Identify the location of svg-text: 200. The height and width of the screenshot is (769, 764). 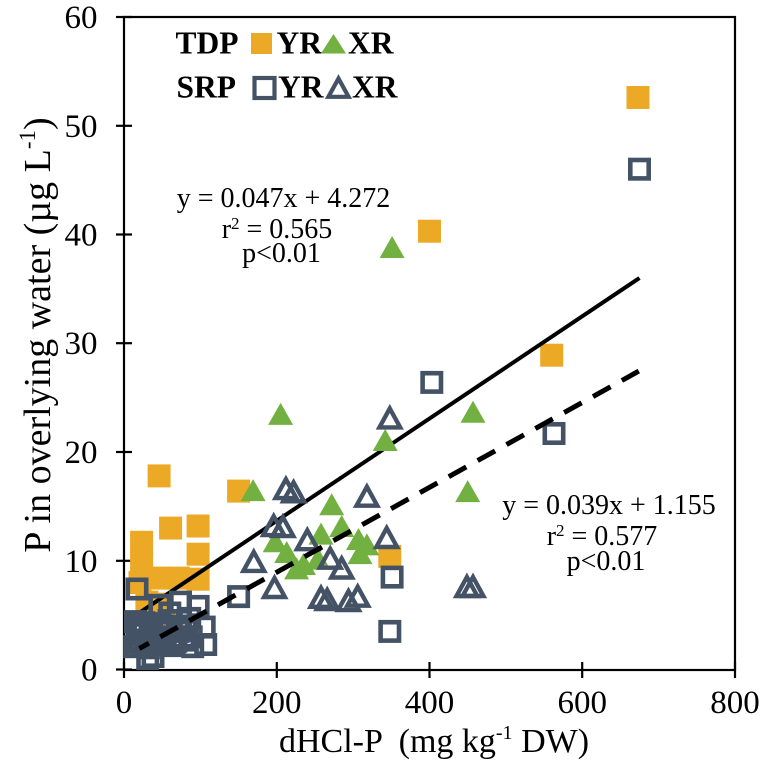
(277, 703).